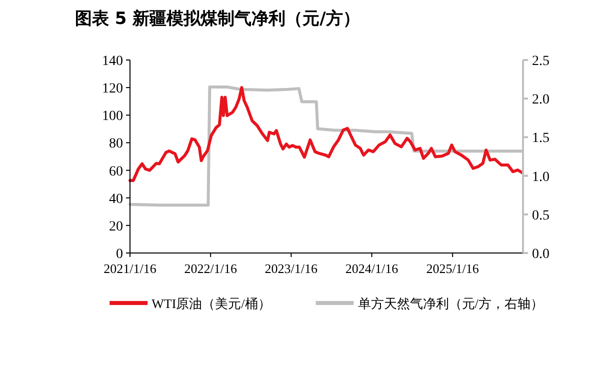 The image size is (613, 369). Describe the element at coordinates (541, 138) in the screenshot. I see `y2-tick-label: 1.5` at that location.